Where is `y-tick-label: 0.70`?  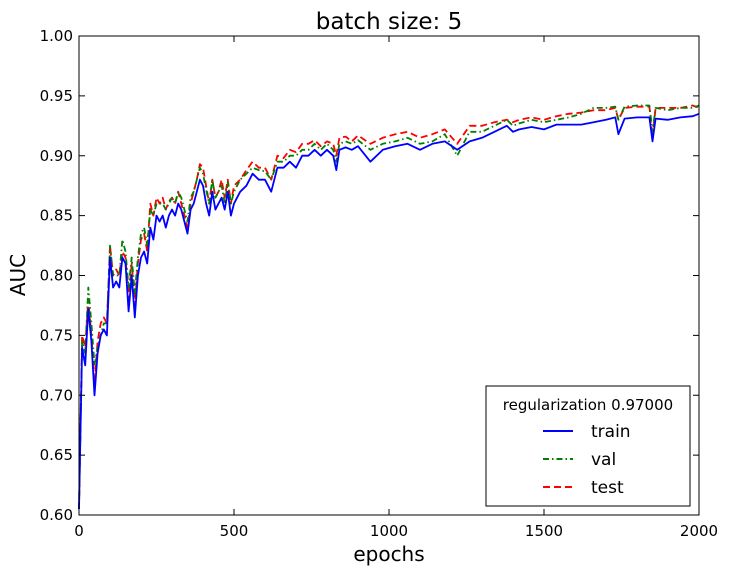
y-tick-label: 0.70 is located at coordinates (56, 395).